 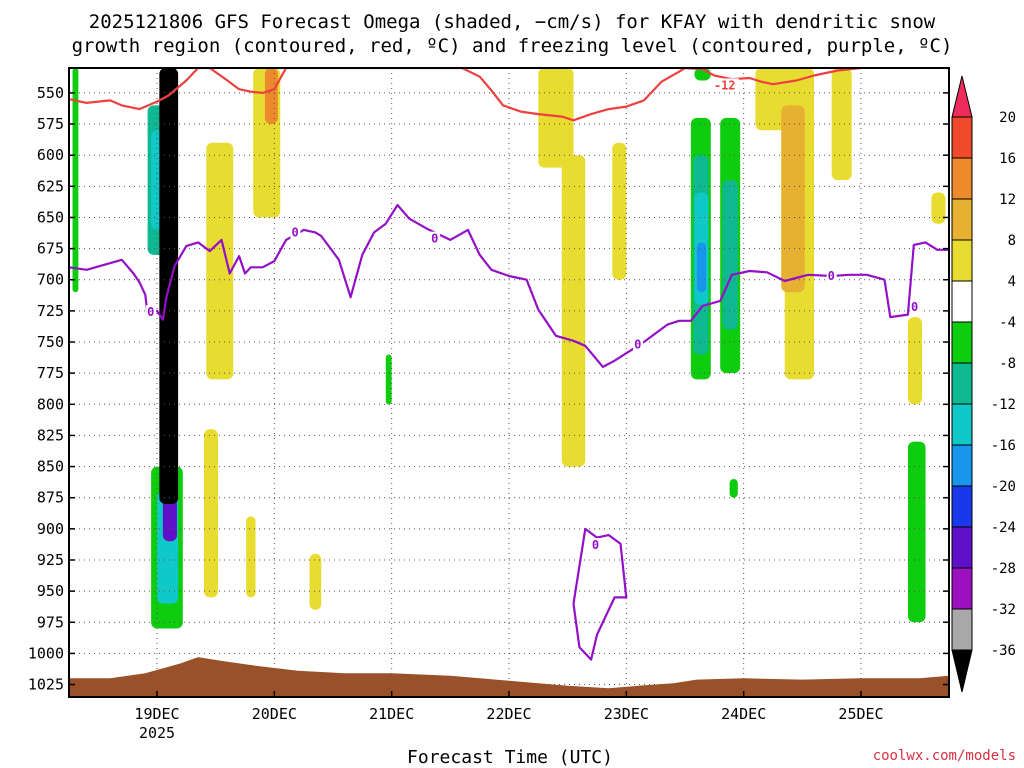 What do you see at coordinates (1003, 405) in the screenshot?
I see `colorbar-label: -12` at bounding box center [1003, 405].